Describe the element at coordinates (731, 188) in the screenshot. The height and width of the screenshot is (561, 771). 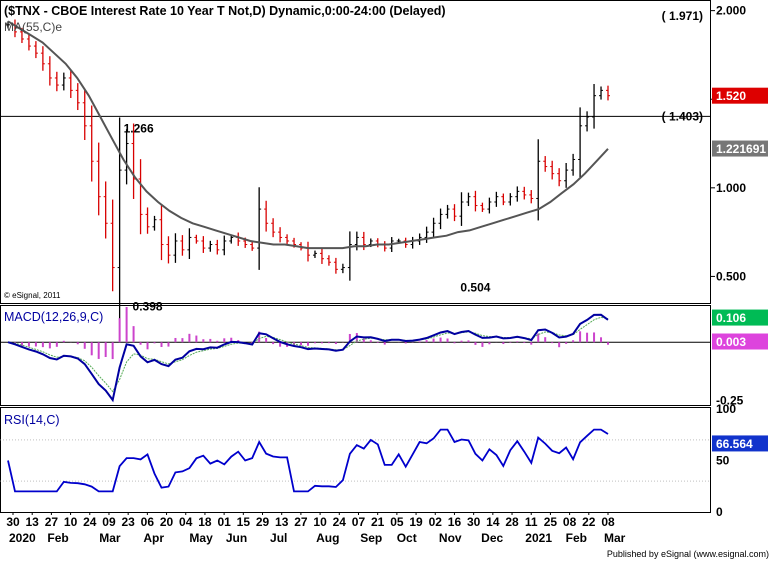
I see `price-axis-label: 1.000` at that location.